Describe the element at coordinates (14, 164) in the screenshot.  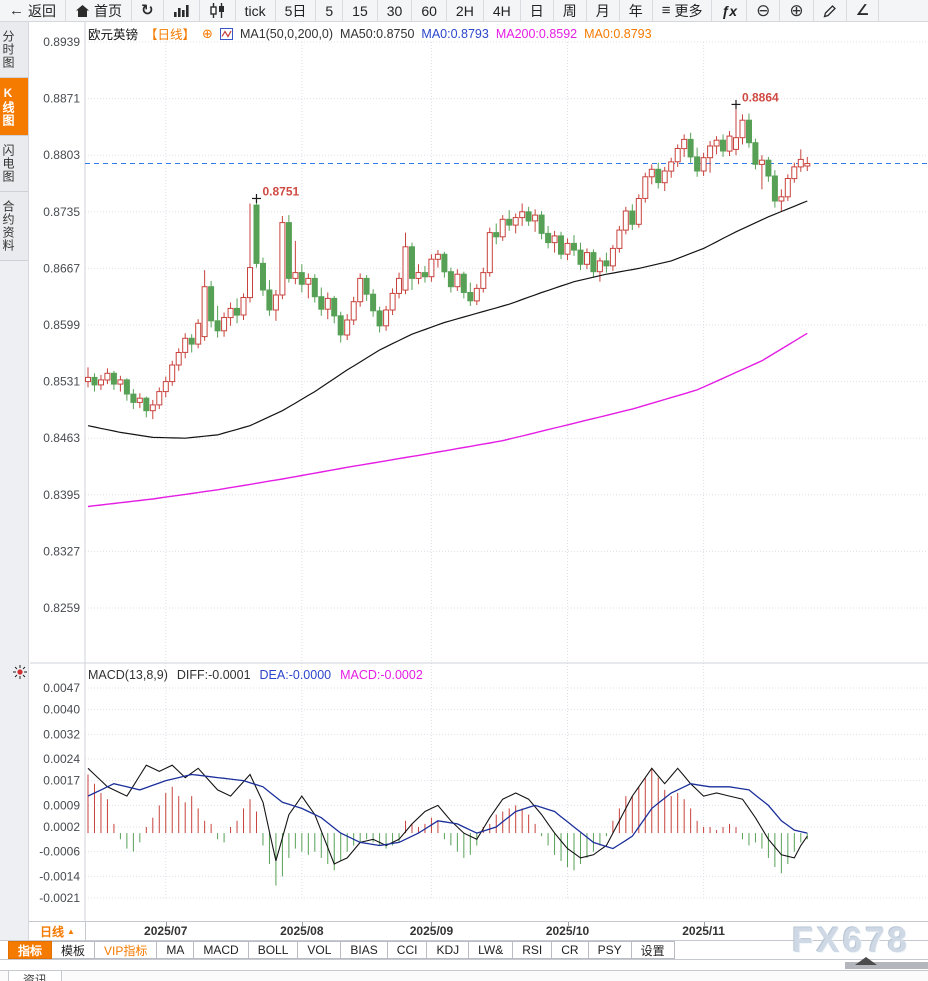
I see `sidebar-tab-lightning-chart: 闪电图` at that location.